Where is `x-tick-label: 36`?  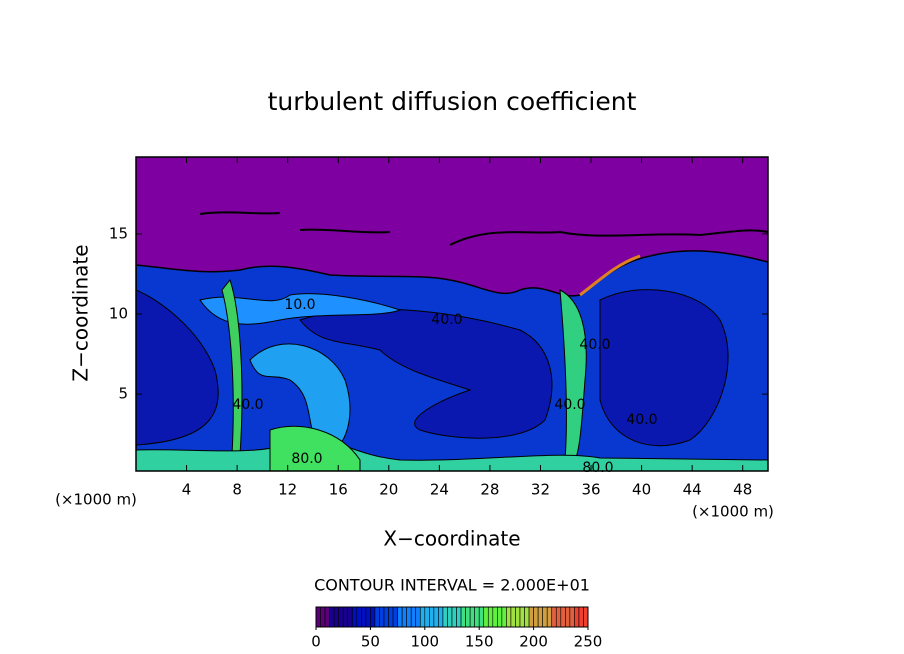
x-tick-label: 36 is located at coordinates (590, 490).